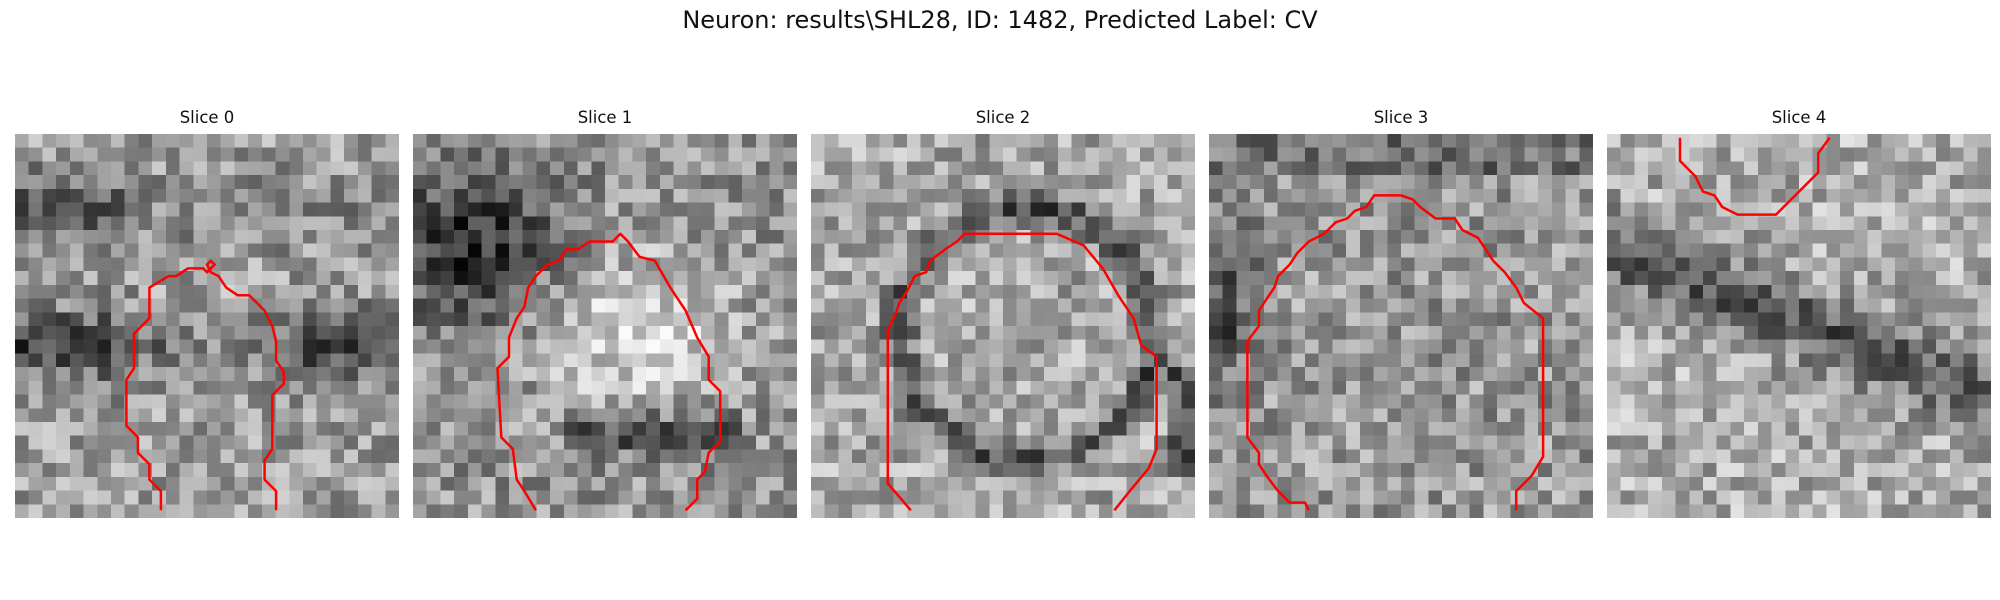 The image size is (2000, 600). Describe the element at coordinates (605, 117) in the screenshot. I see `slice-title: Slice 1` at that location.